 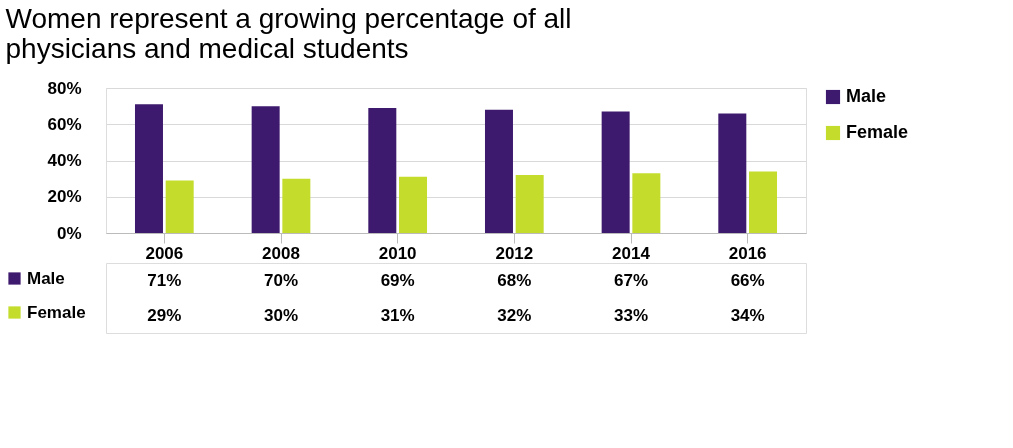 What do you see at coordinates (281, 280) in the screenshot?
I see `data-label: 70%` at bounding box center [281, 280].